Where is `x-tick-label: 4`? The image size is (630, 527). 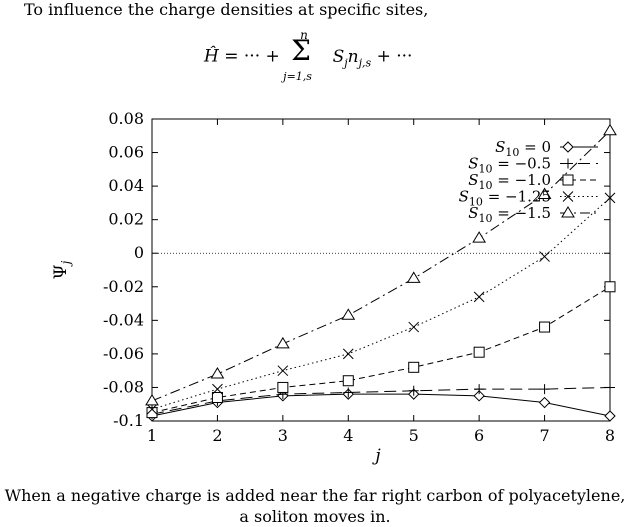 x-tick-label: 4 is located at coordinates (348, 435).